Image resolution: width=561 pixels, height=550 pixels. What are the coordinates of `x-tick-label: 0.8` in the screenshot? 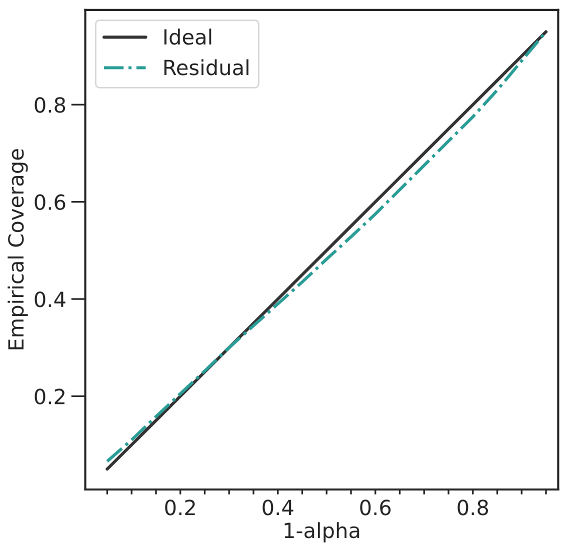 It's located at (473, 508).